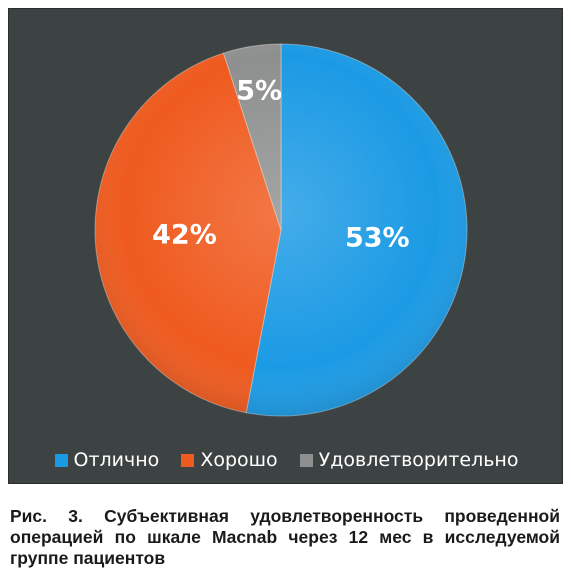  Describe the element at coordinates (286, 460) in the screenshot. I see `legend: Отлично Хорошо Удовлетворительно` at that location.